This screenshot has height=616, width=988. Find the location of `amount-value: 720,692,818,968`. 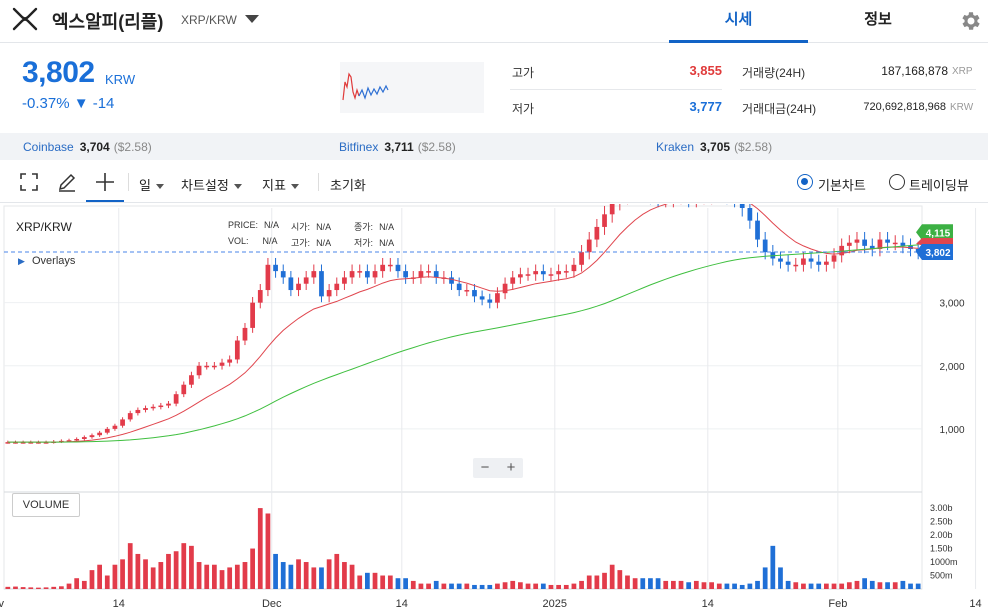

amount-value: 720,692,818,968 is located at coordinates (904, 107).